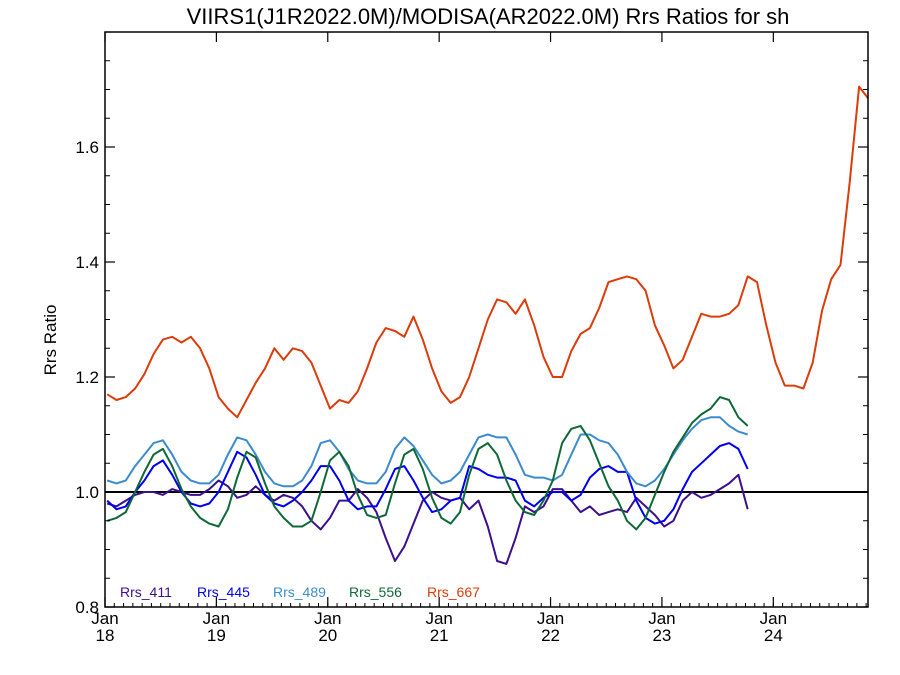 The height and width of the screenshot is (675, 900). Describe the element at coordinates (439, 635) in the screenshot. I see `x-tick-label-year: 21` at that location.